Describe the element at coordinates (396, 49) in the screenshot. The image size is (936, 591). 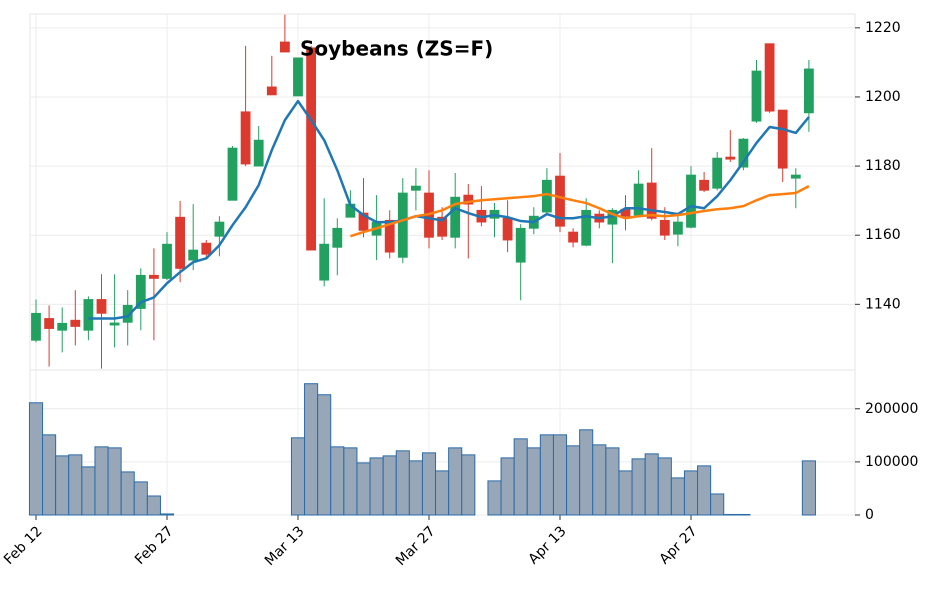
I see `chart-title: Soybeans (ZS=F)` at that location.